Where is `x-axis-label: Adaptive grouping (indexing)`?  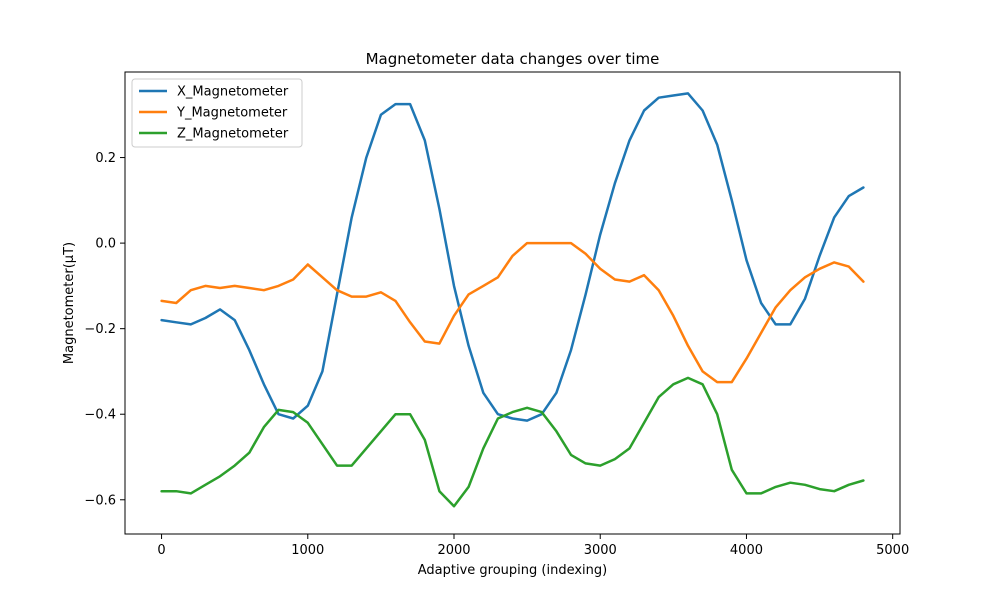
x-axis-label: Adaptive grouping (indexing) is located at coordinates (512, 570).